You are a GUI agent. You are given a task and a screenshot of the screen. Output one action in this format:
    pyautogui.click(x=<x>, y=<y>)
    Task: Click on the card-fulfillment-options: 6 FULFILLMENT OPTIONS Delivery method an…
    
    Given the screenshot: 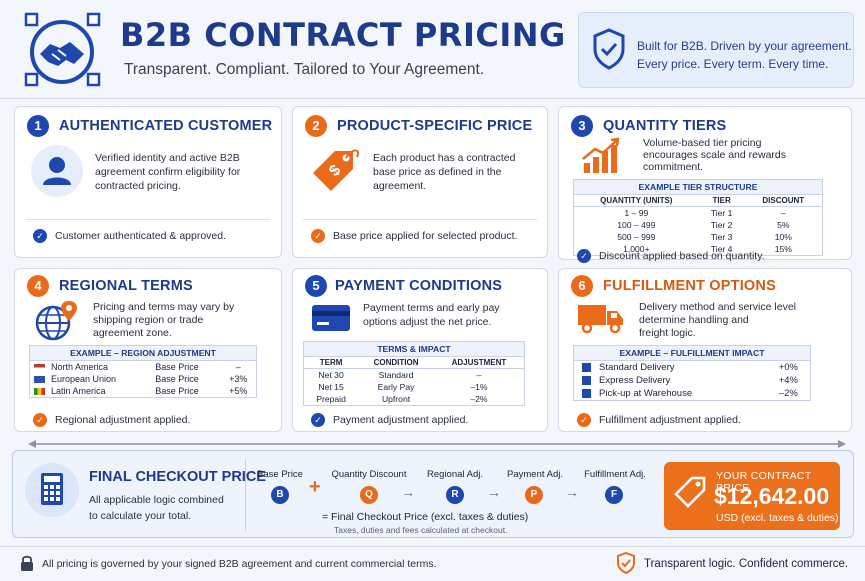 What is the action you would take?
    pyautogui.click(x=705, y=350)
    